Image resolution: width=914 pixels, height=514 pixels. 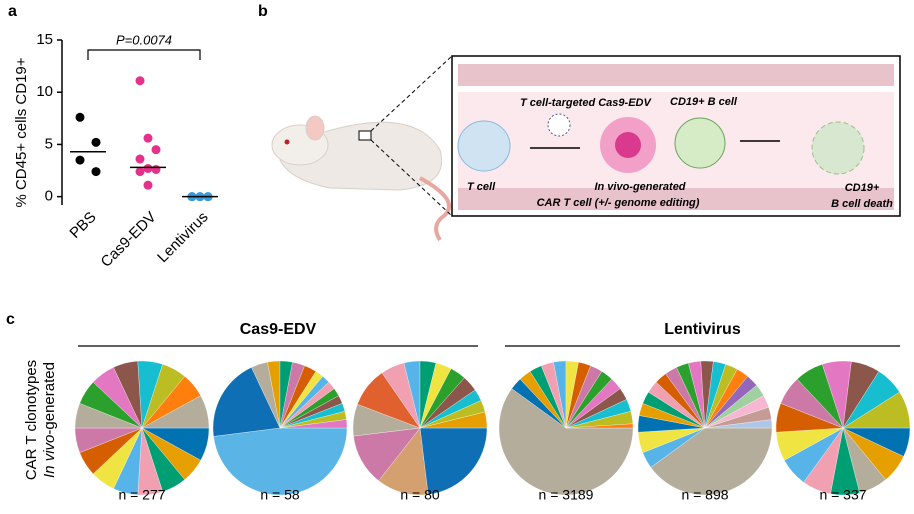 What do you see at coordinates (49, 143) in the screenshot?
I see `y-tick-label: 5` at bounding box center [49, 143].